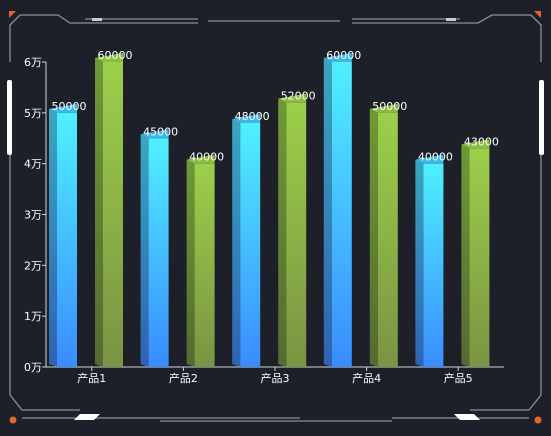 This screenshot has width=551, height=436. Describe the element at coordinates (451, 19) in the screenshot. I see `frame-deco-bar-top-right` at that location.